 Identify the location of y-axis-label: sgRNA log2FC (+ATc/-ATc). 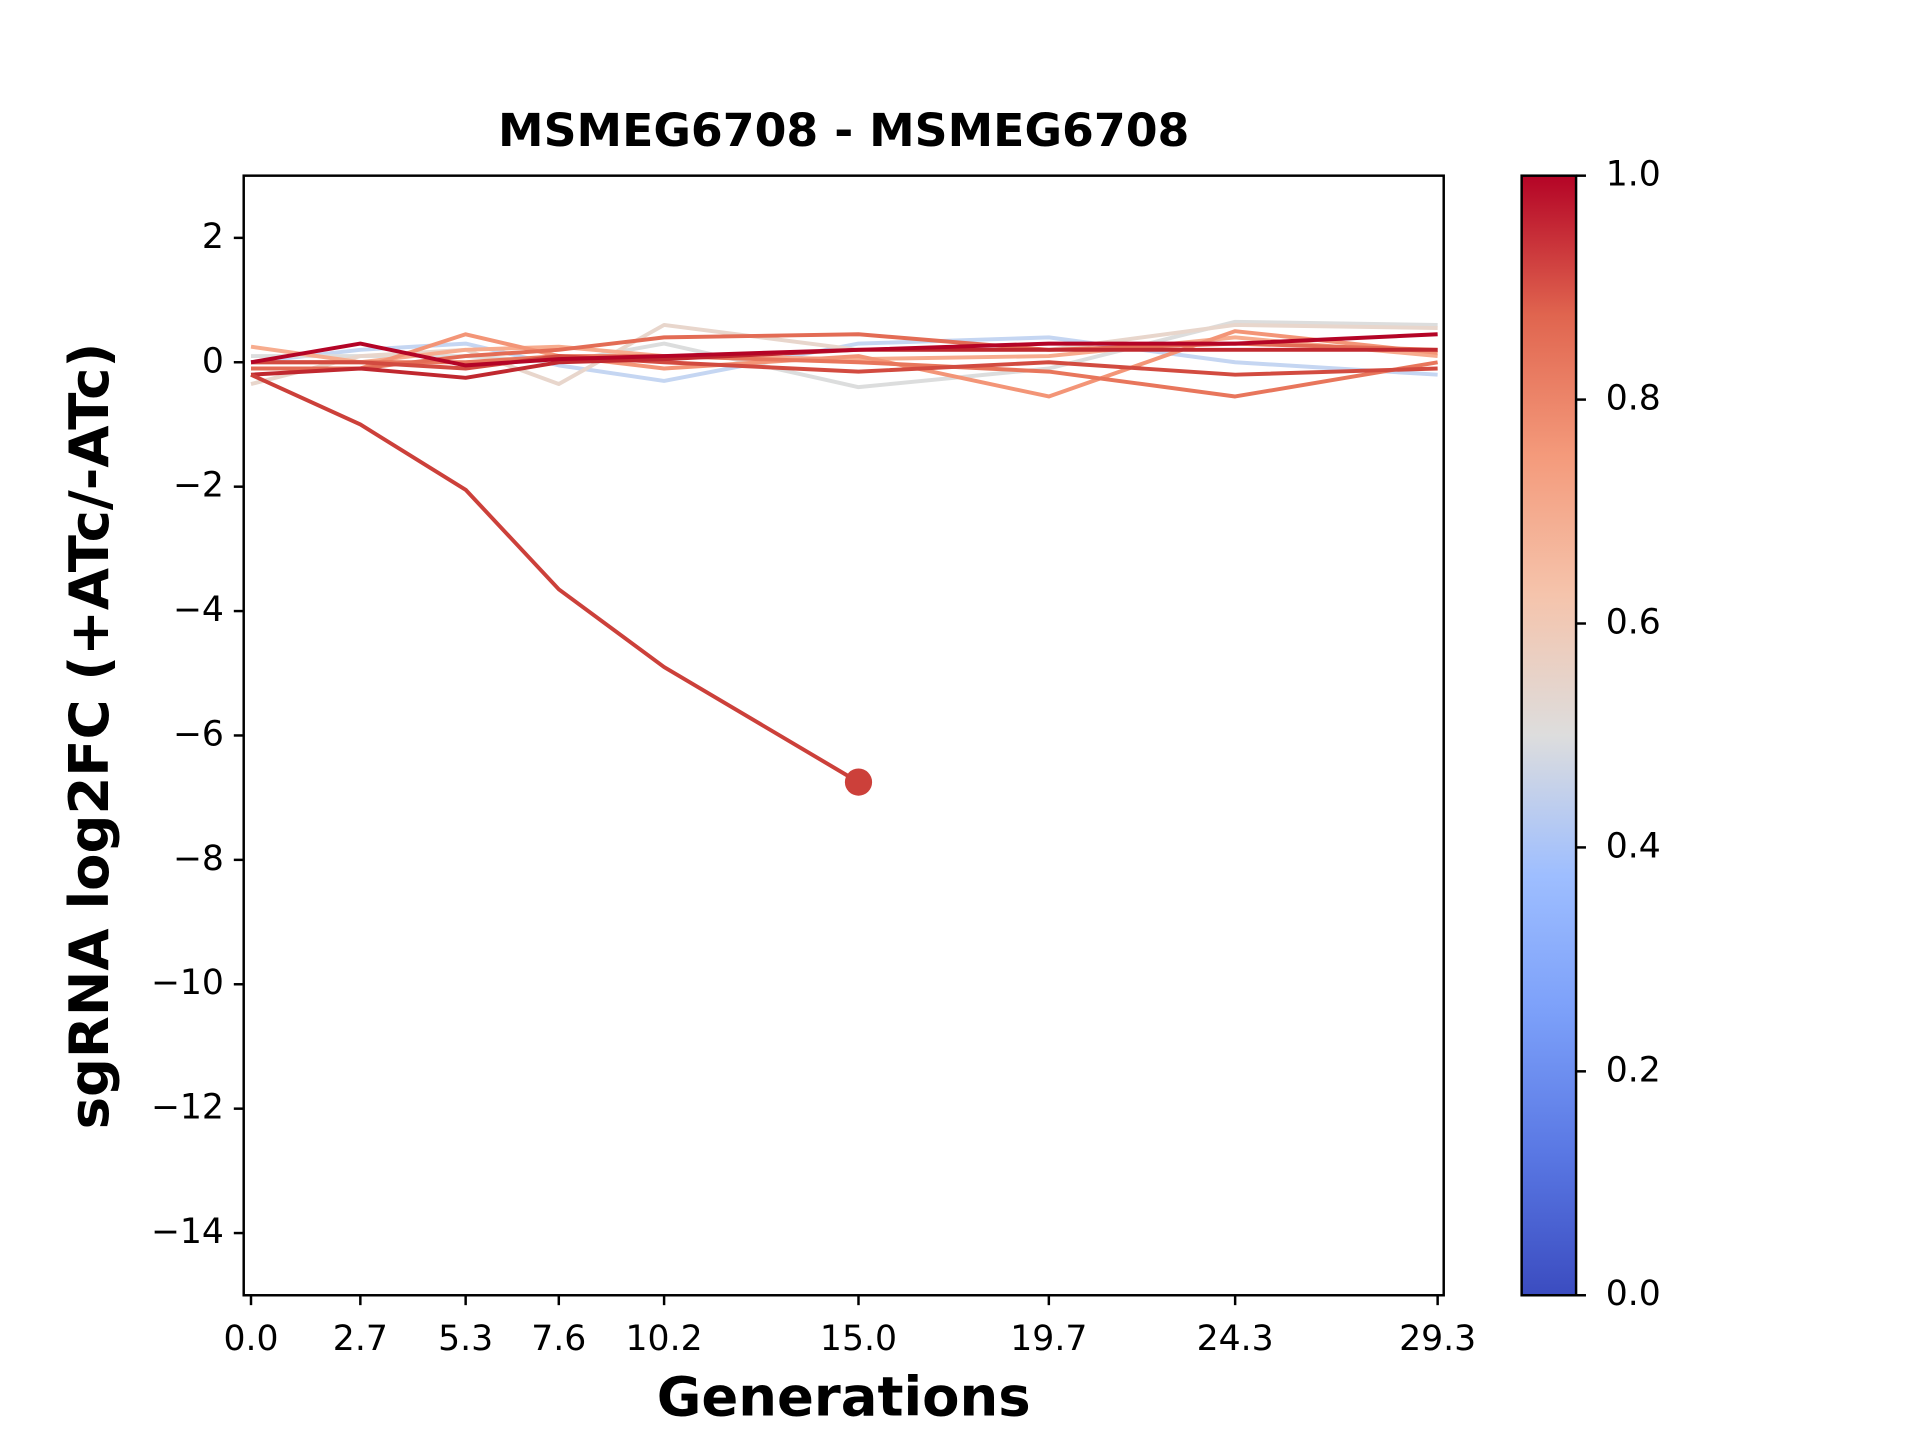
(89, 736).